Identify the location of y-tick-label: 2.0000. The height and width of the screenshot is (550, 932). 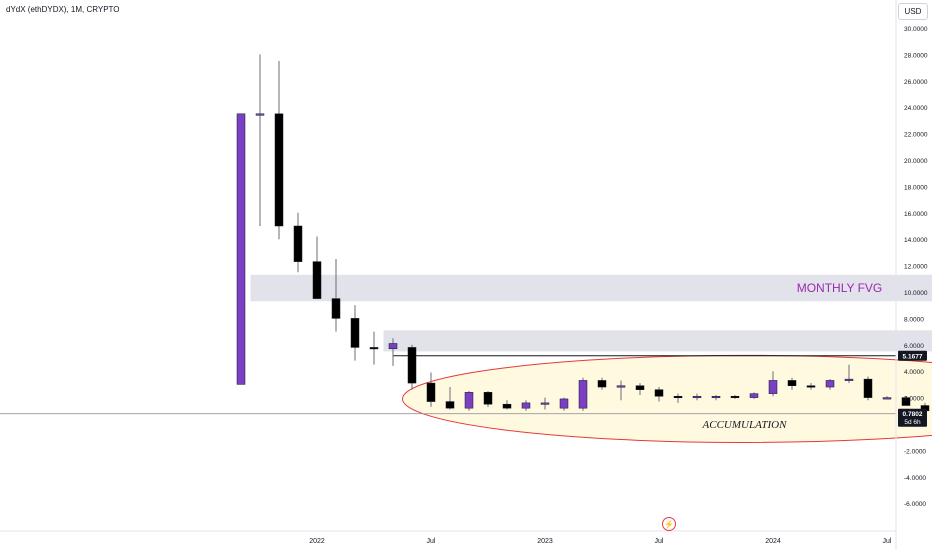
(914, 399).